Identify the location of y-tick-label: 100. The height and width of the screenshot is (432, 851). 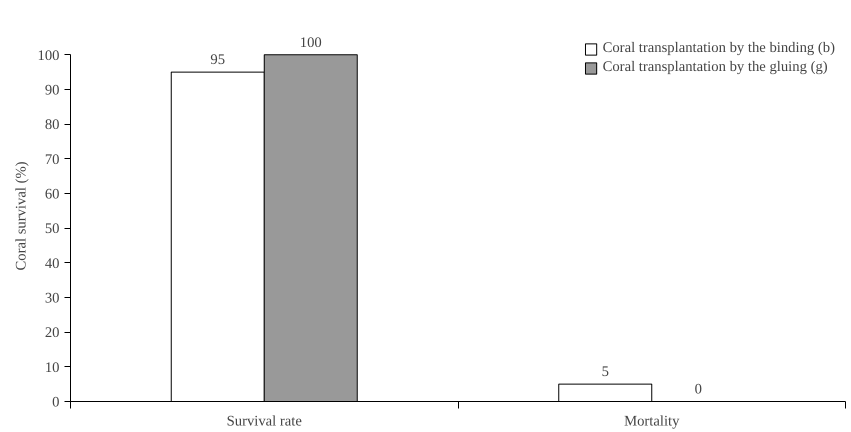
(49, 56).